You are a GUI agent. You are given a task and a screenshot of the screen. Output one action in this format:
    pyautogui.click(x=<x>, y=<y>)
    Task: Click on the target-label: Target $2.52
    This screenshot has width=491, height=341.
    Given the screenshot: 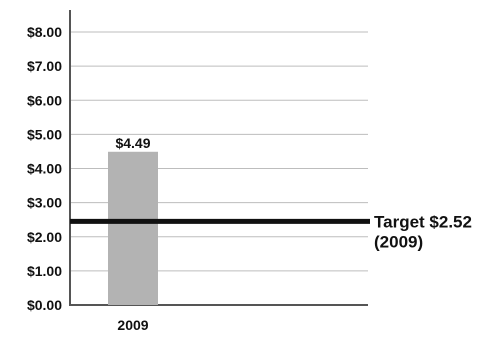 What is the action you would take?
    pyautogui.click(x=423, y=221)
    